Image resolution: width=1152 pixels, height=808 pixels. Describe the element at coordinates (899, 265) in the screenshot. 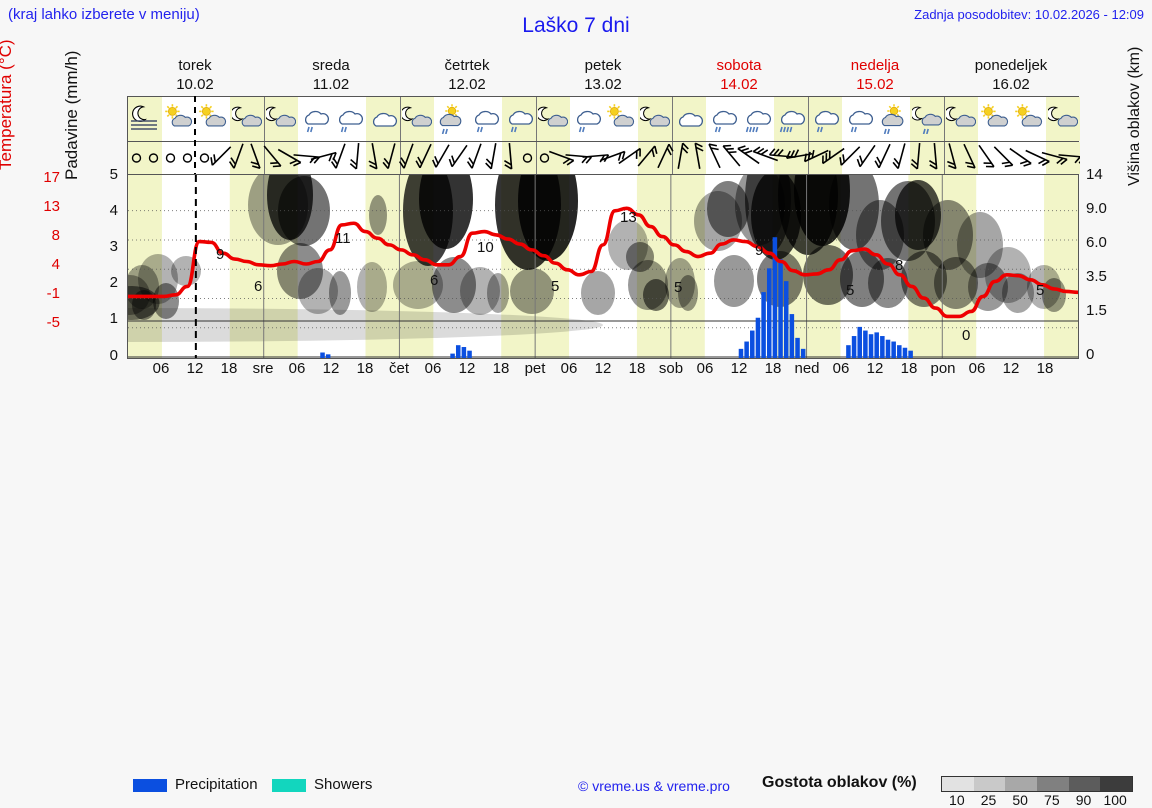

I see `temperature-value-label: 8` at that location.